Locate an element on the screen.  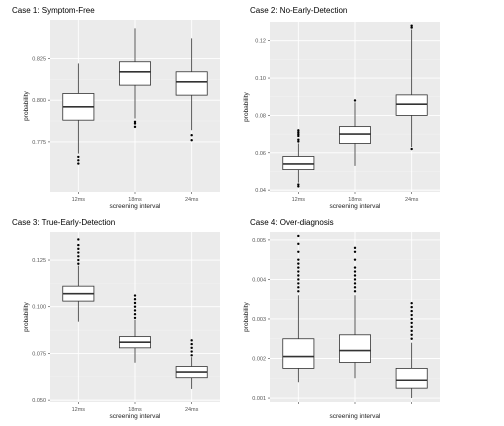
y-tick-label: 0.800 is located at coordinates (39, 101).